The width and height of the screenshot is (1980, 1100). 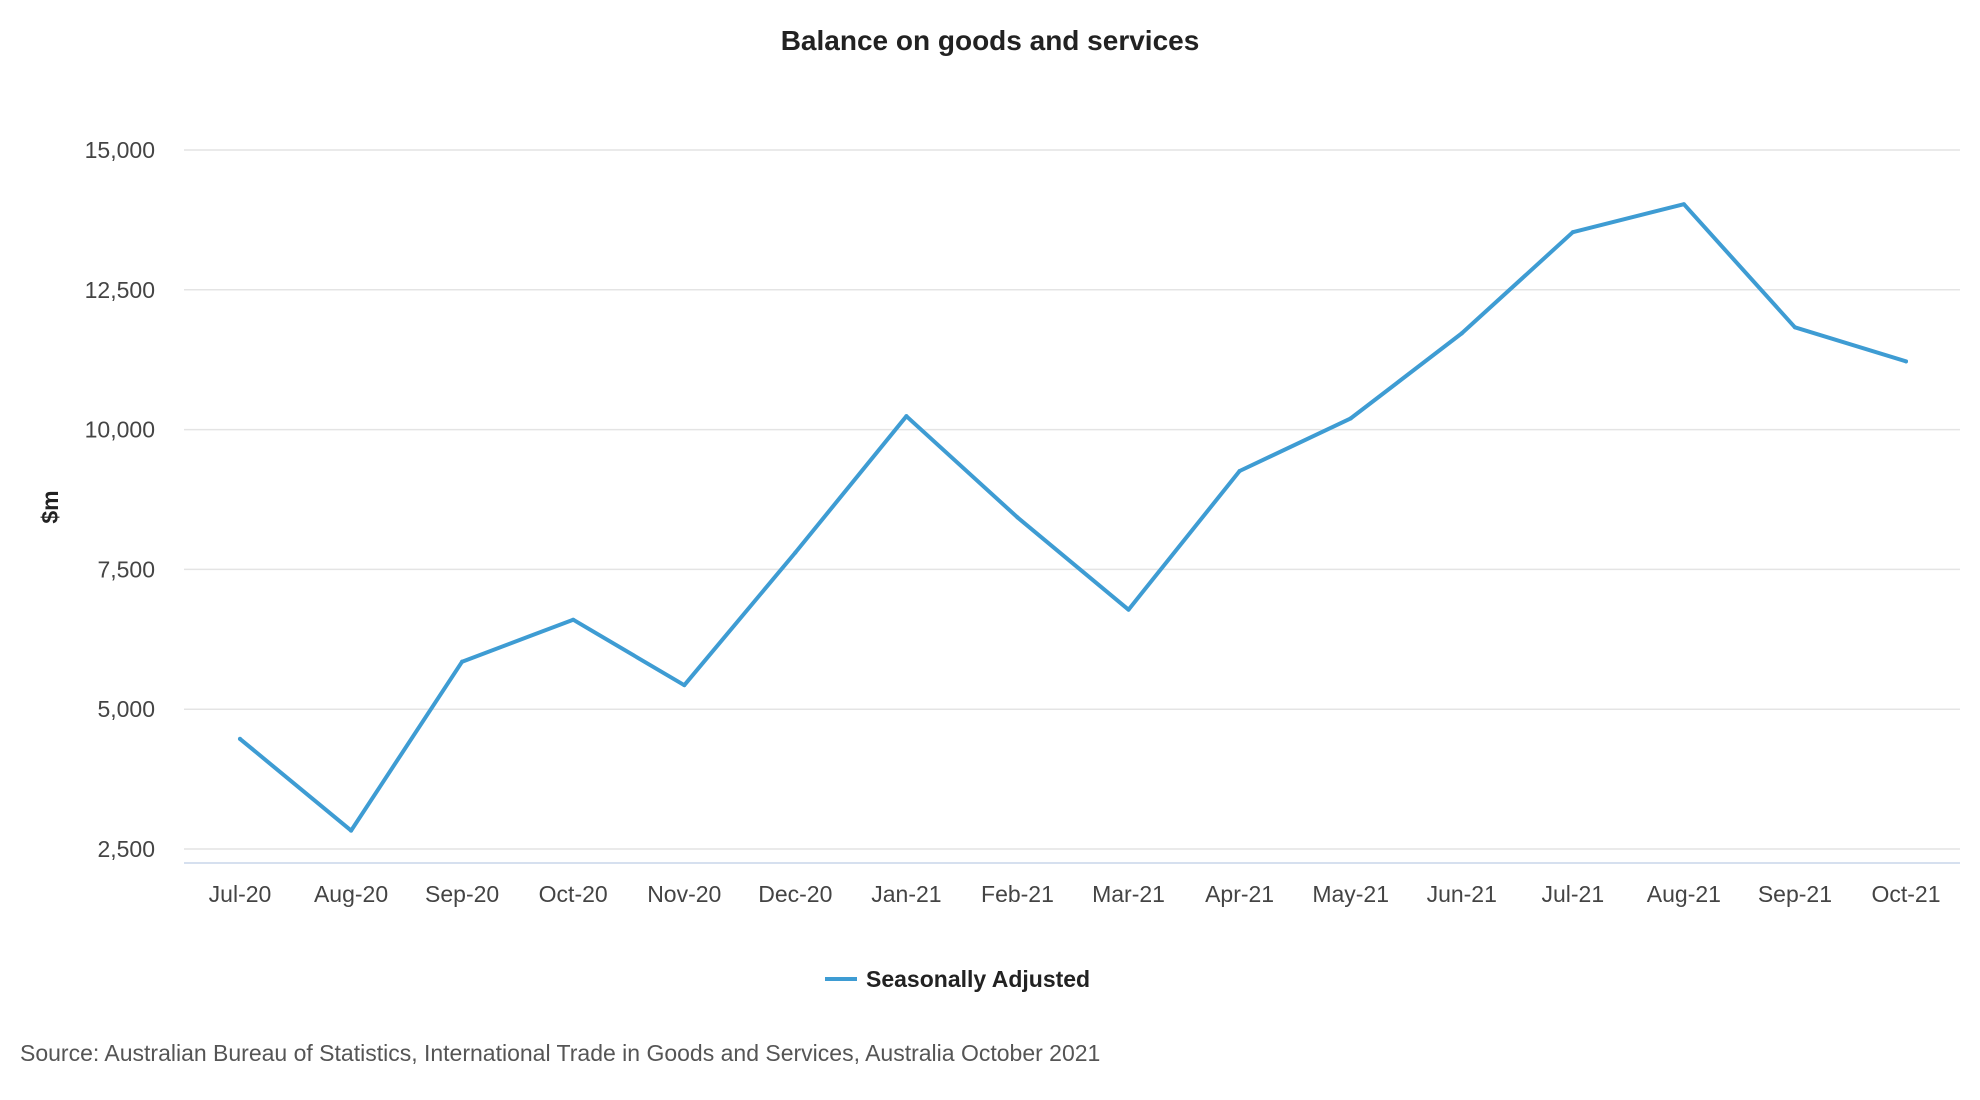 I want to click on x-tick-label: Sep-20, so click(x=462, y=894).